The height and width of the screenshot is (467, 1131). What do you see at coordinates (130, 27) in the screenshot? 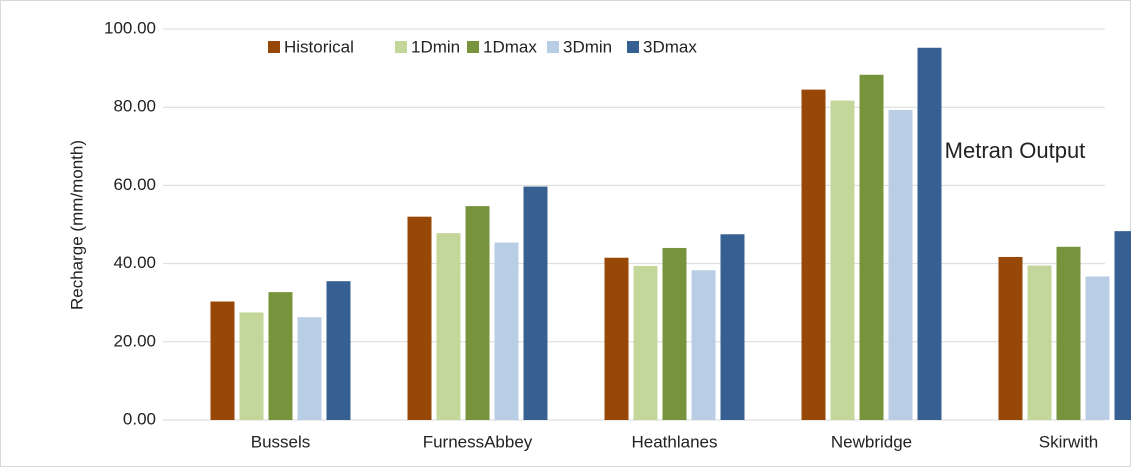
I see `y-tick-label: 100.00` at bounding box center [130, 27].